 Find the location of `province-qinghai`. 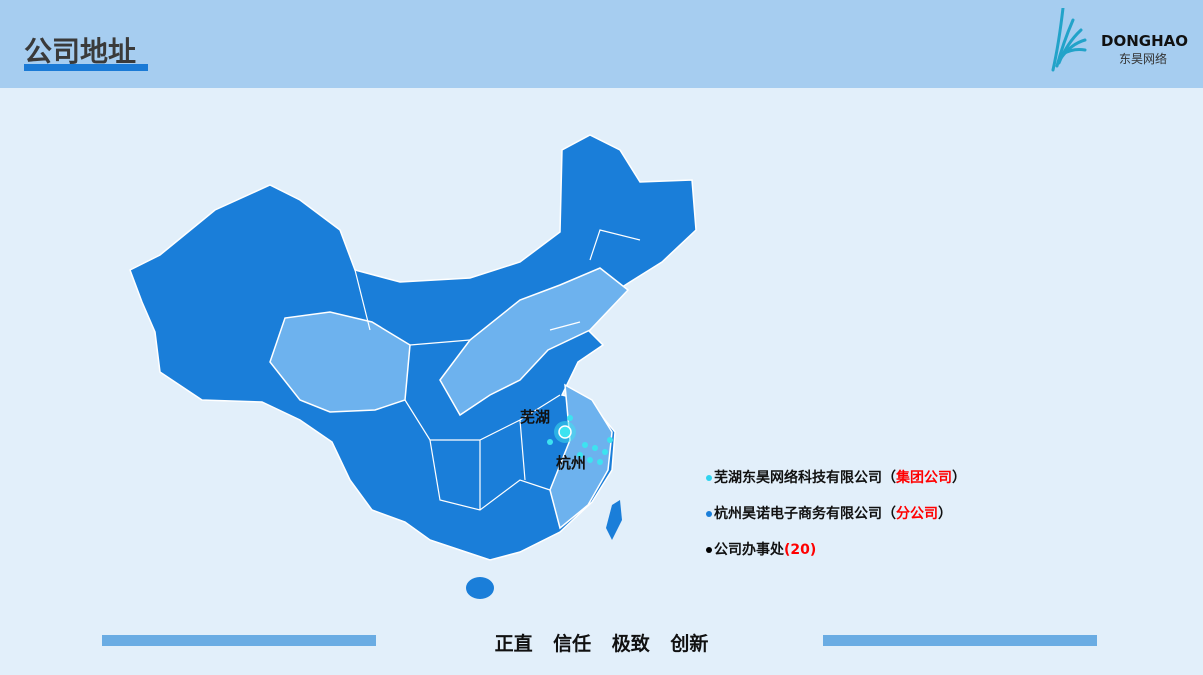

province-qinghai is located at coordinates (340, 362).